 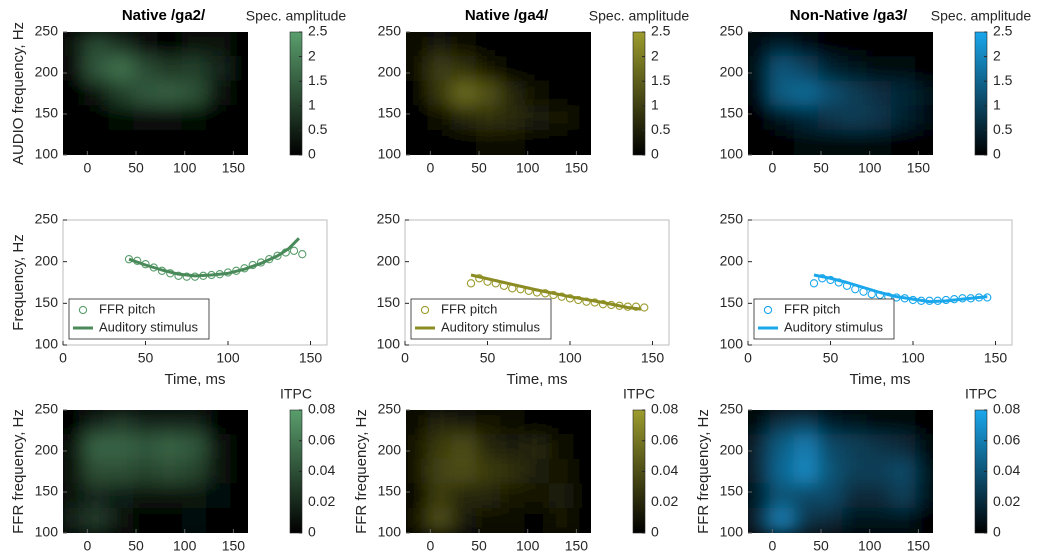 I want to click on y-tick-label: 250, so click(x=389, y=219).